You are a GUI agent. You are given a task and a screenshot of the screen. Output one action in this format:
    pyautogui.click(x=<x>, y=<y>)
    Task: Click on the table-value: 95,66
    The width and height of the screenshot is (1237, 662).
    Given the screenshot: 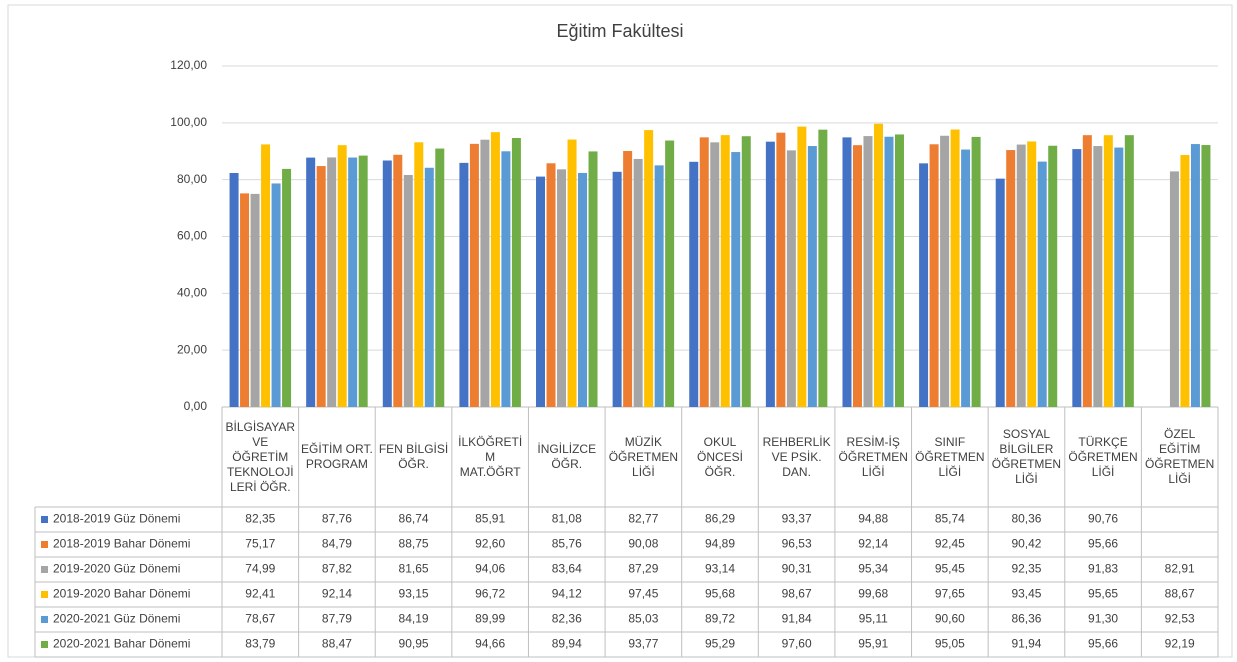 What is the action you would take?
    pyautogui.click(x=1103, y=644)
    